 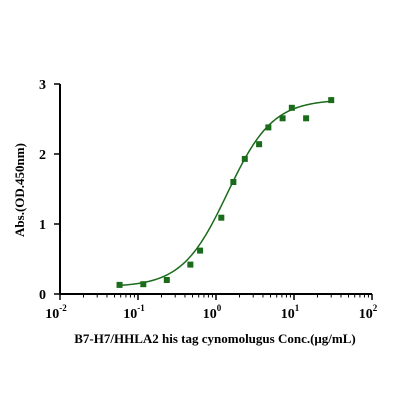 What do you see at coordinates (212, 312) in the screenshot?
I see `x-tick-label: 10⁰` at bounding box center [212, 312].